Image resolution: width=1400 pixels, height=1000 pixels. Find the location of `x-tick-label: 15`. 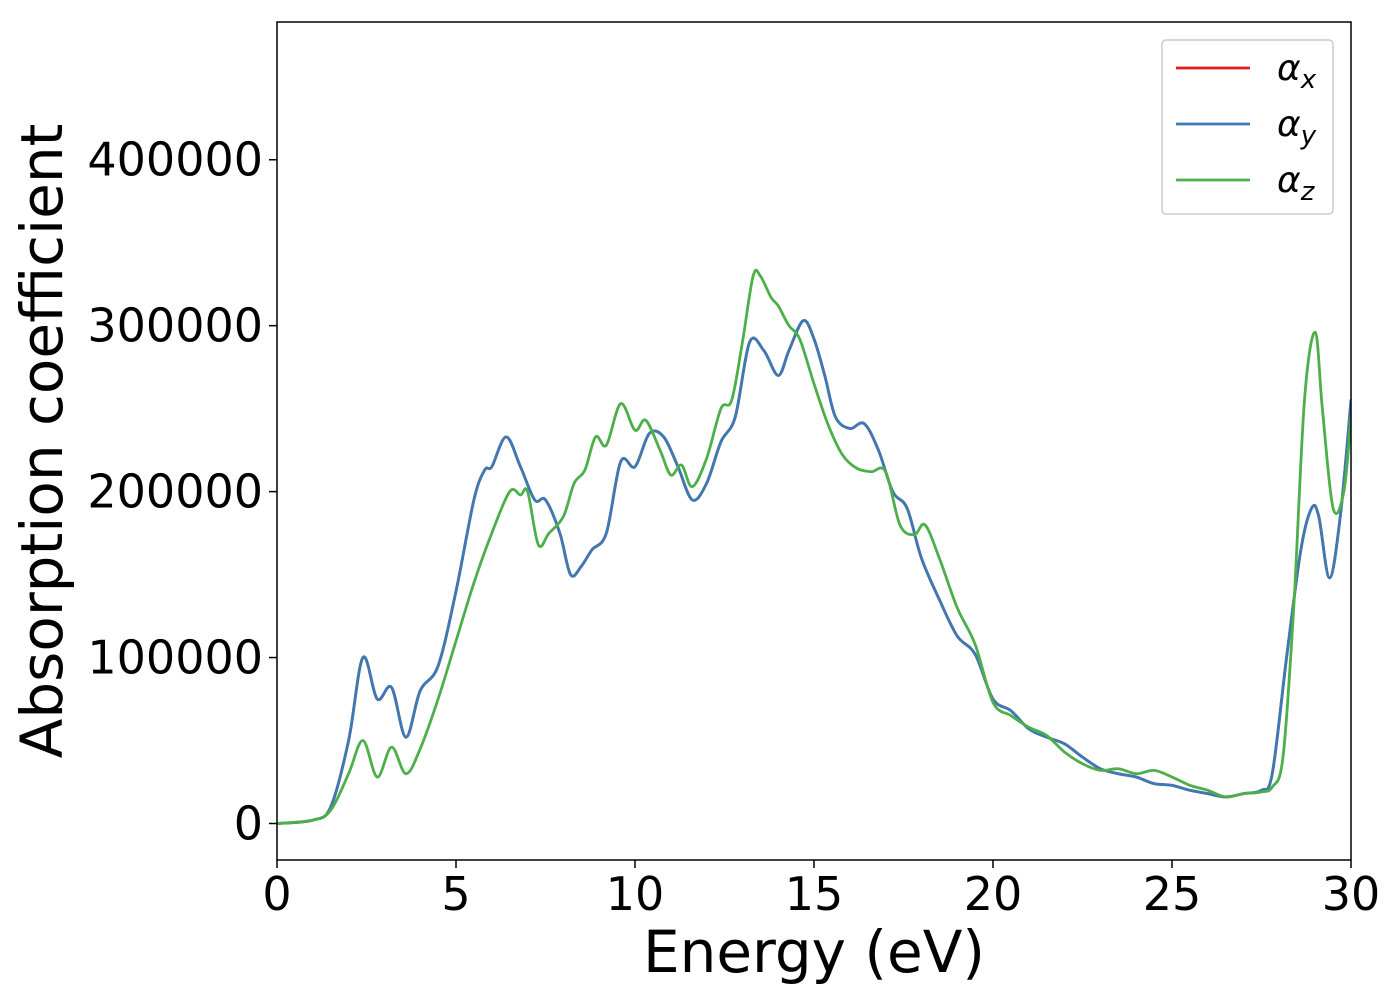

x-tick-label: 15 is located at coordinates (814, 894).